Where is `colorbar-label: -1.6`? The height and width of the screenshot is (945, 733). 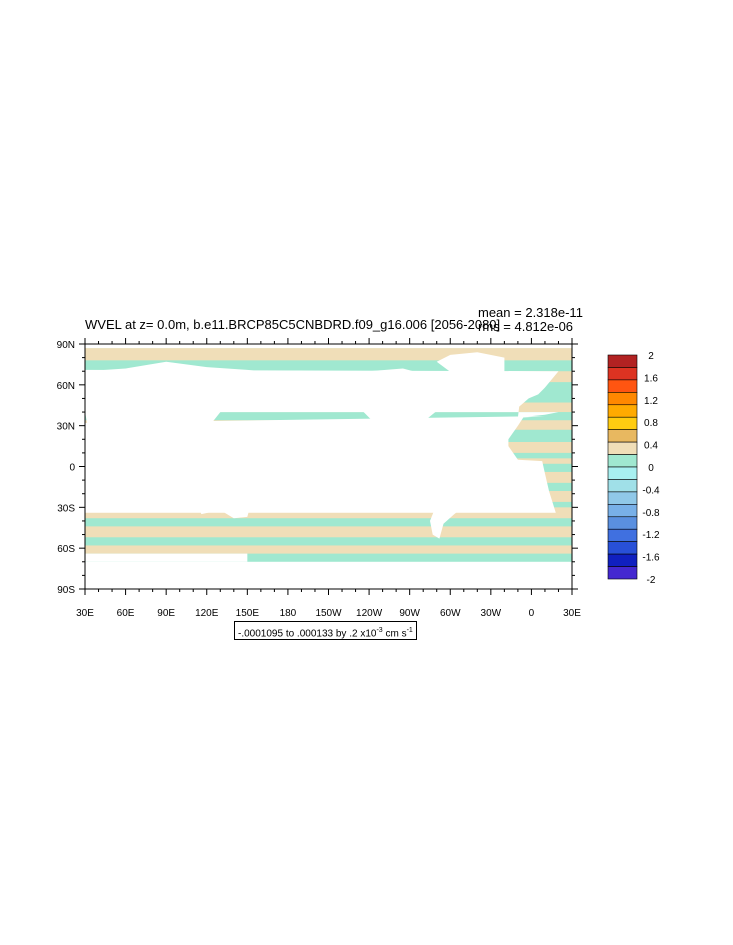
colorbar-label: -1.6 is located at coordinates (651, 558).